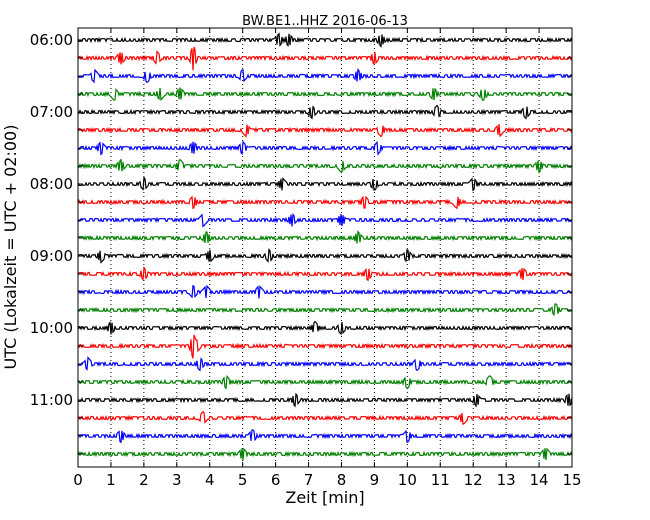 This screenshot has height=520, width=650. I want to click on x-tick-label-9: 9, so click(375, 480).